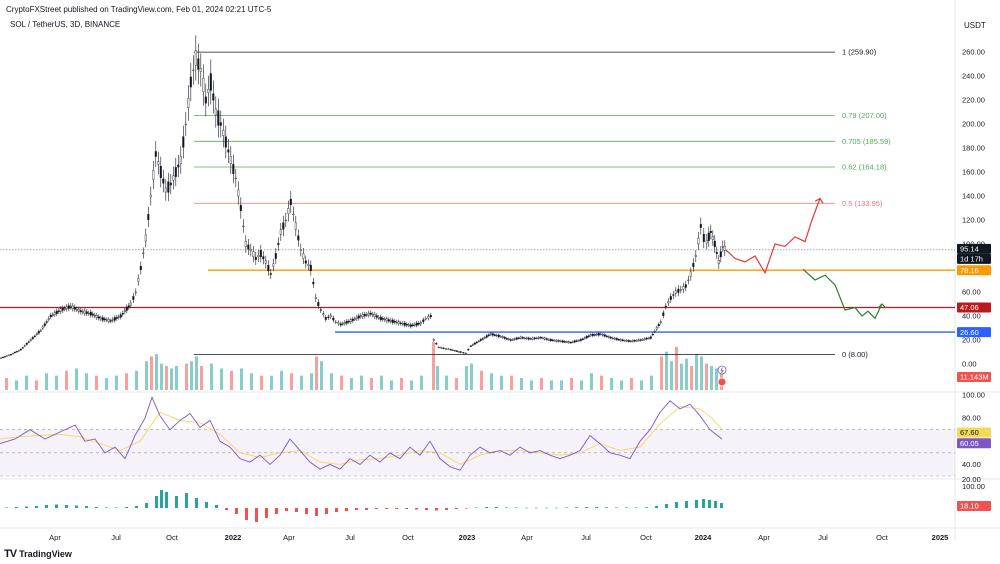 The width and height of the screenshot is (1000, 564). I want to click on symbol-line: SOL / TetherUS, 3D, BINANCE, so click(65, 24).